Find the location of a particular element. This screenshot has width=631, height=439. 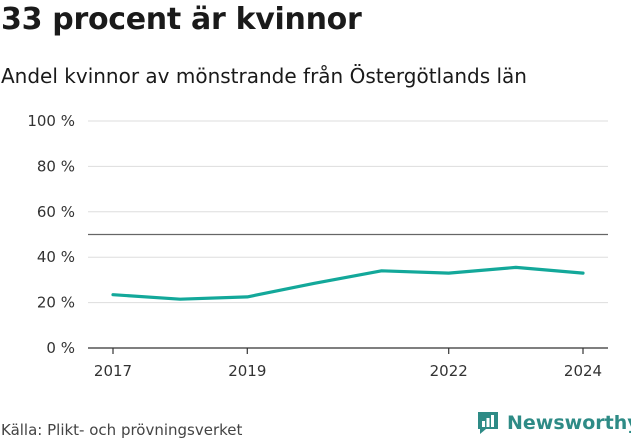

series-group is located at coordinates (348, 283).